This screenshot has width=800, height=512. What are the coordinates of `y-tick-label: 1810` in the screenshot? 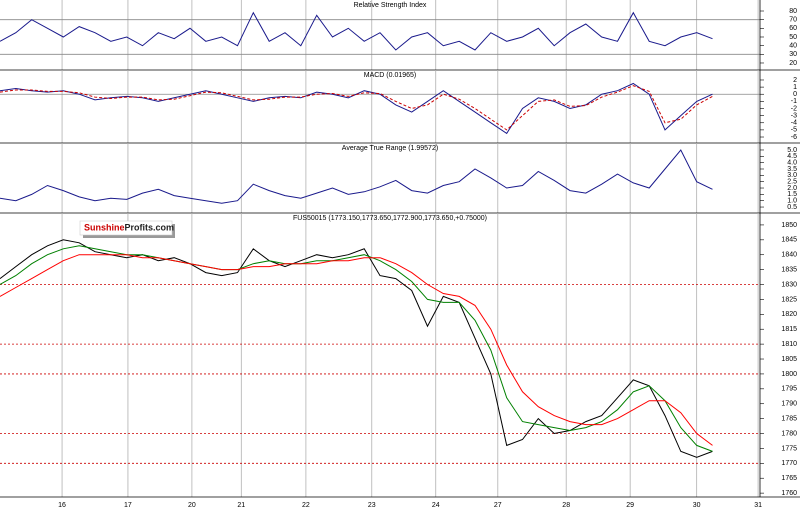 It's located at (789, 344).